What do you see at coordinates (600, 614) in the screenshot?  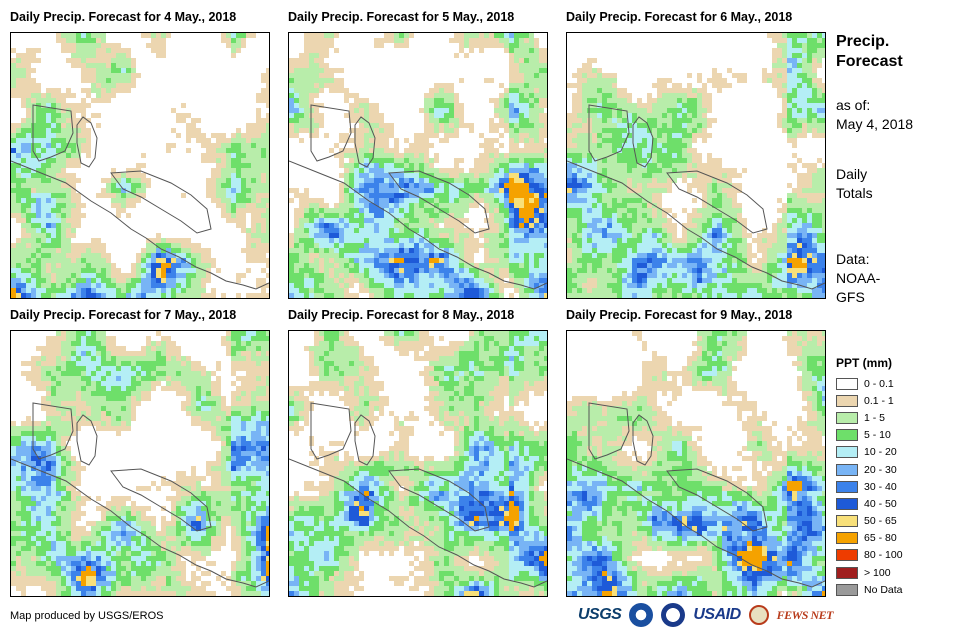 I see `usgs-logo: USGS` at bounding box center [600, 614].